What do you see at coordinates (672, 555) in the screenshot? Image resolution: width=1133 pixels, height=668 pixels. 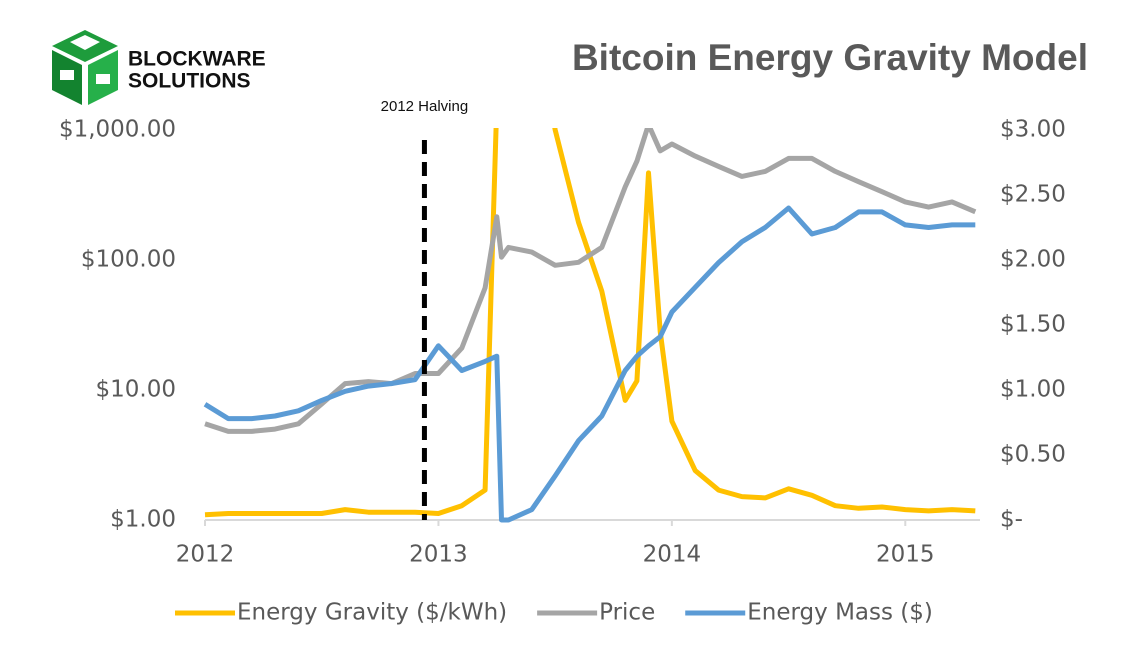 I see `x-tick-label: 2014` at bounding box center [672, 555].